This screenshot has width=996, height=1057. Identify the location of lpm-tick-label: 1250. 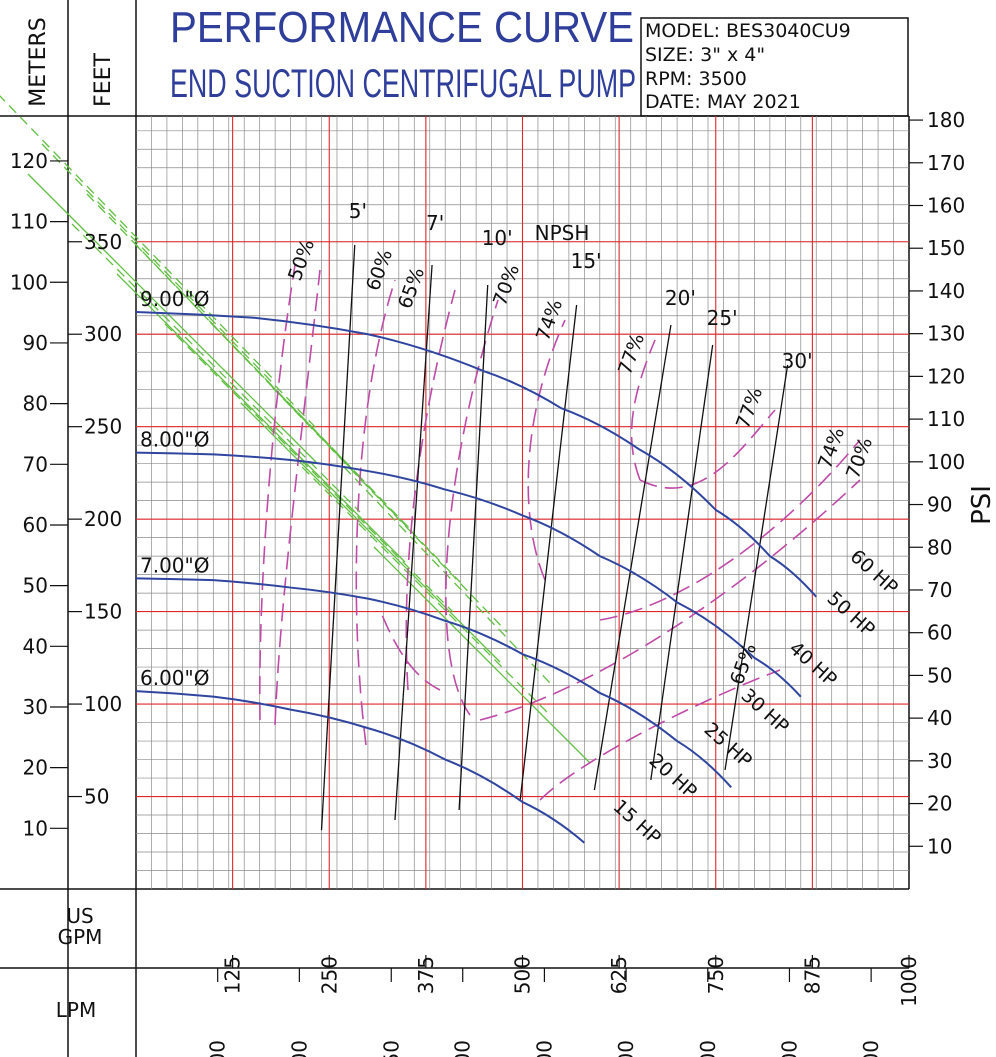
(391, 1048).